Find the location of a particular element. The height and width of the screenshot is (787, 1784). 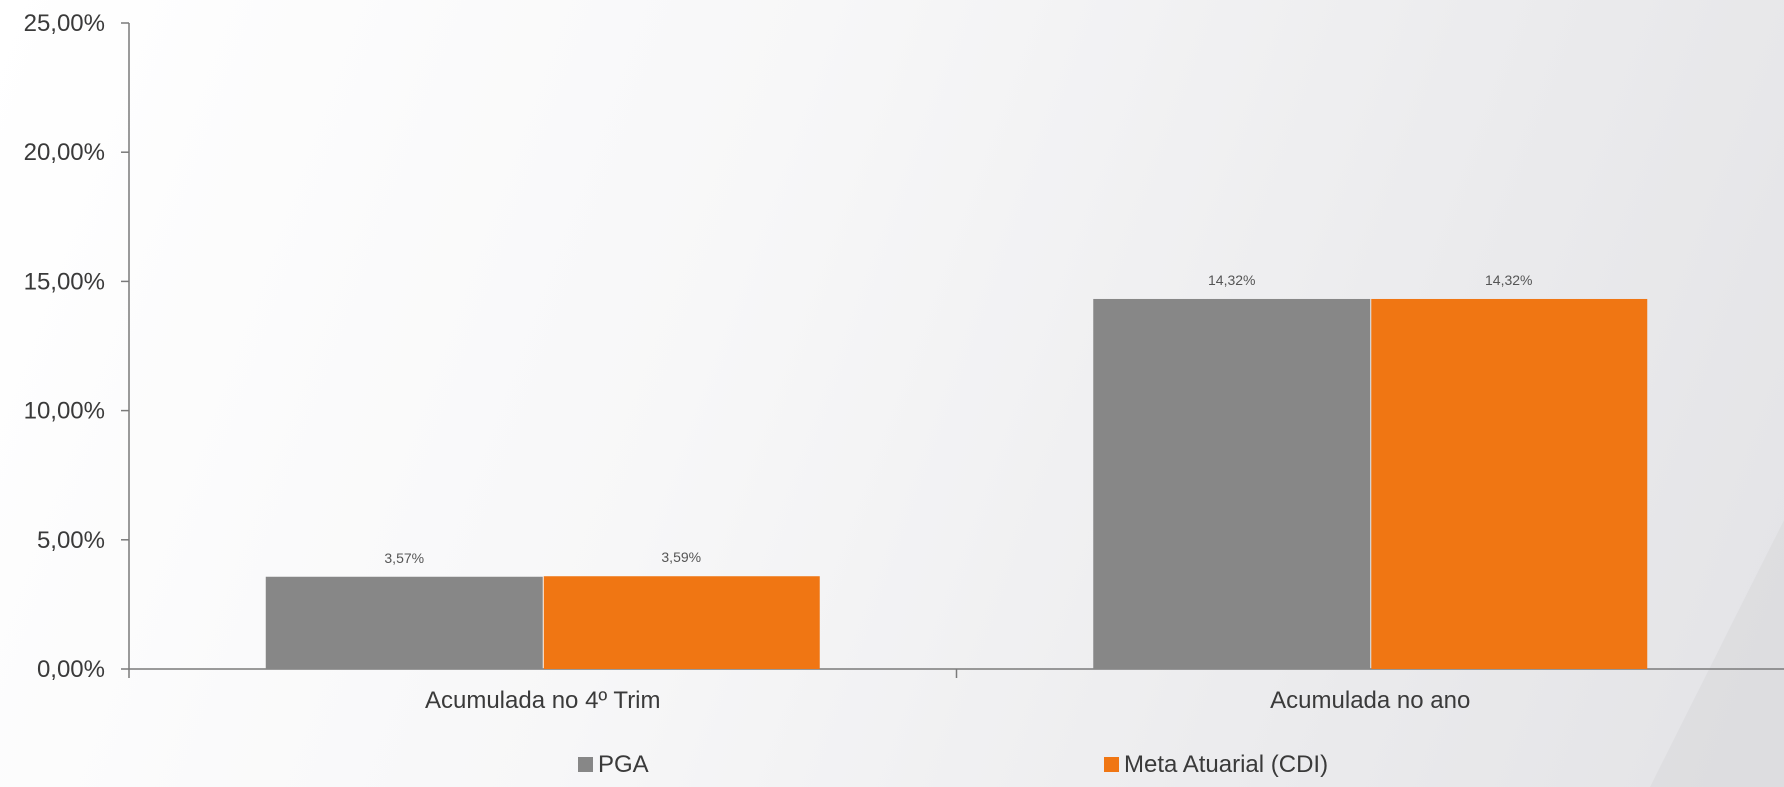

data-label: 3,57% is located at coordinates (404, 558).